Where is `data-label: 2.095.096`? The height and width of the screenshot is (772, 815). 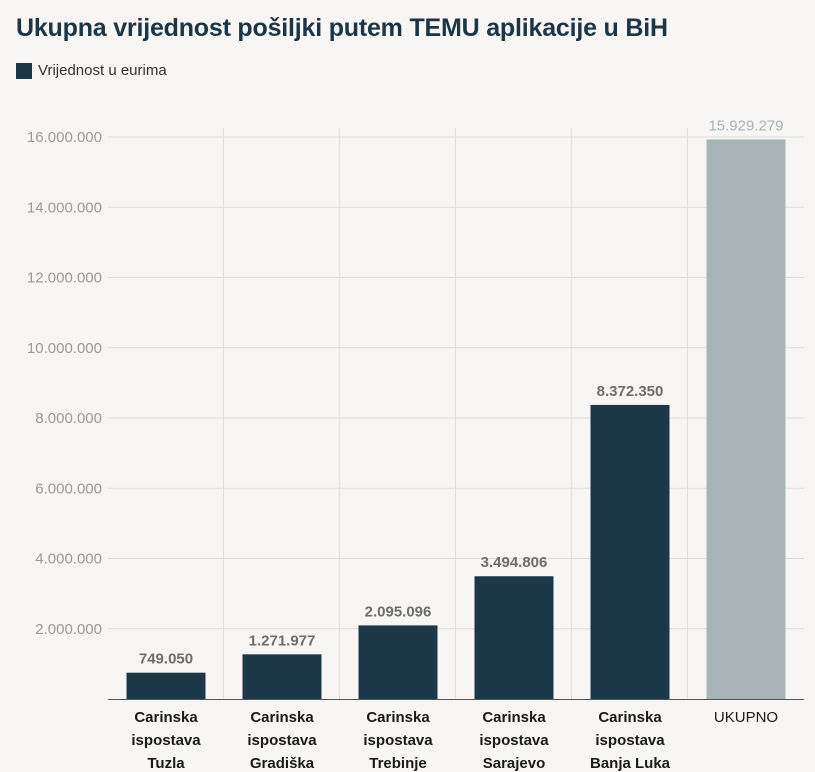
data-label: 2.095.096 is located at coordinates (398, 611).